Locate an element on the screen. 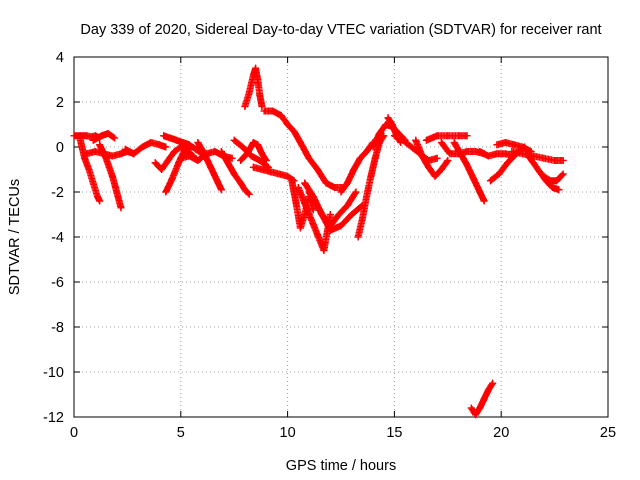 This screenshot has width=640, height=480. series-arc-d2 is located at coordinates (314, 219).